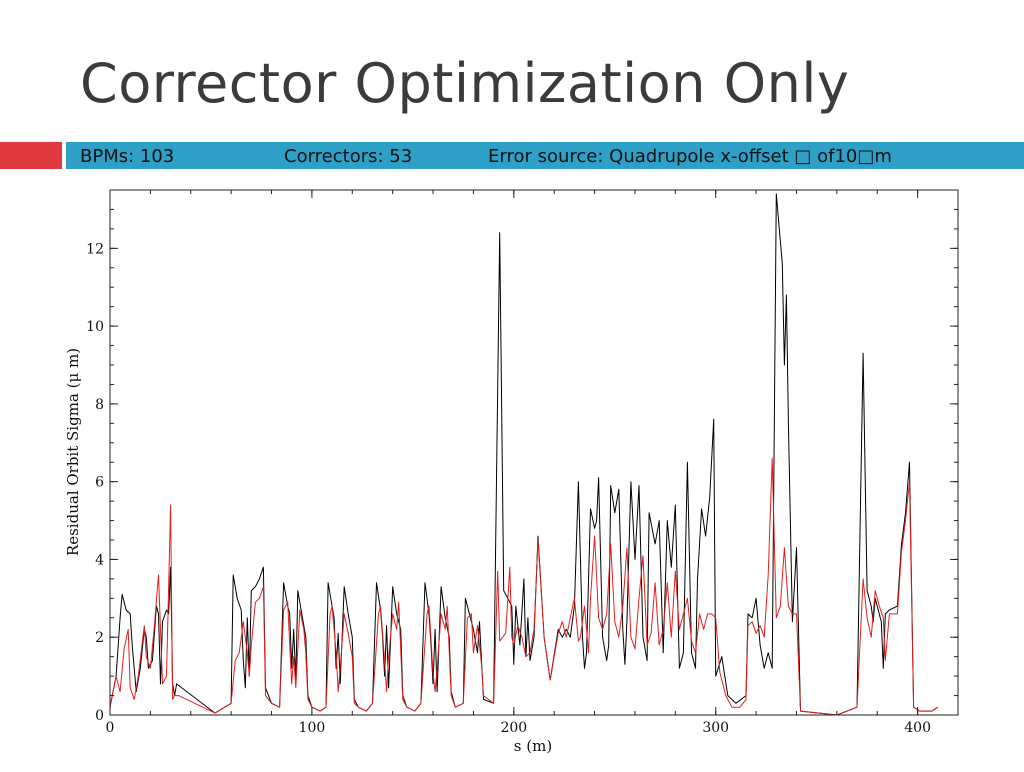  I want to click on bpm-count: BPMs: 103, so click(127, 156).